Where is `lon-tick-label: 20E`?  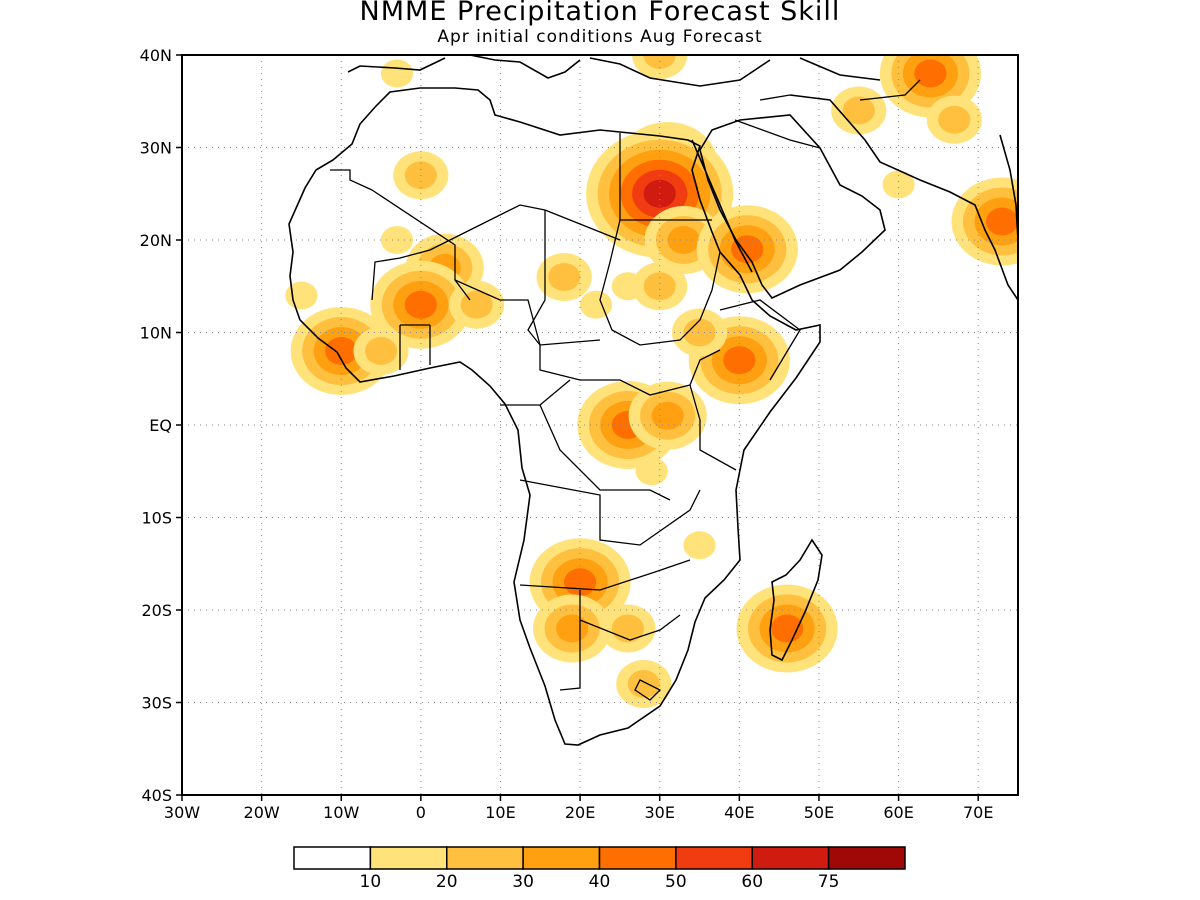 lon-tick-label: 20E is located at coordinates (580, 812).